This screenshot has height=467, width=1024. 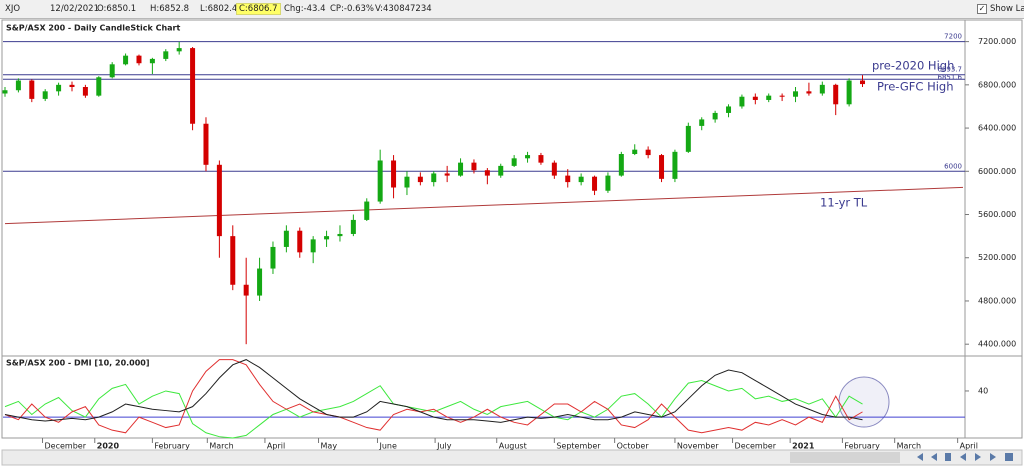 What do you see at coordinates (965, 457) in the screenshot?
I see `scroll-buttons` at bounding box center [965, 457].